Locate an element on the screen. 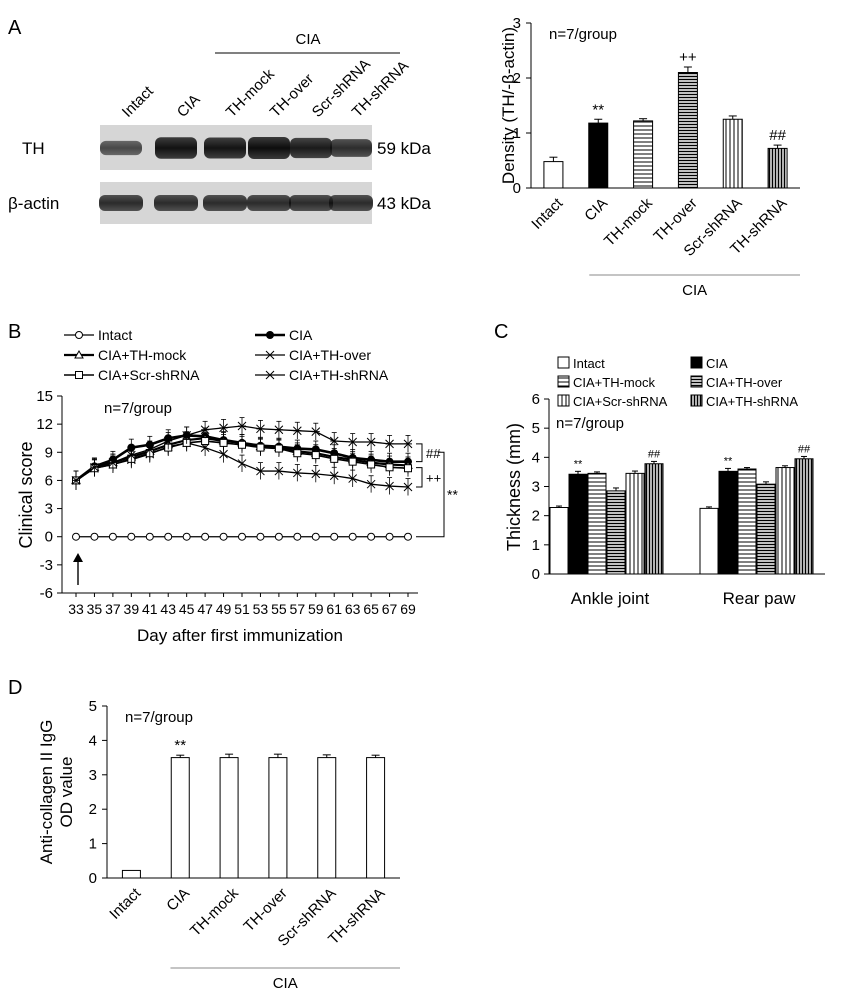 This screenshot has width=846, height=996. x-tick-label: 65 is located at coordinates (371, 609).